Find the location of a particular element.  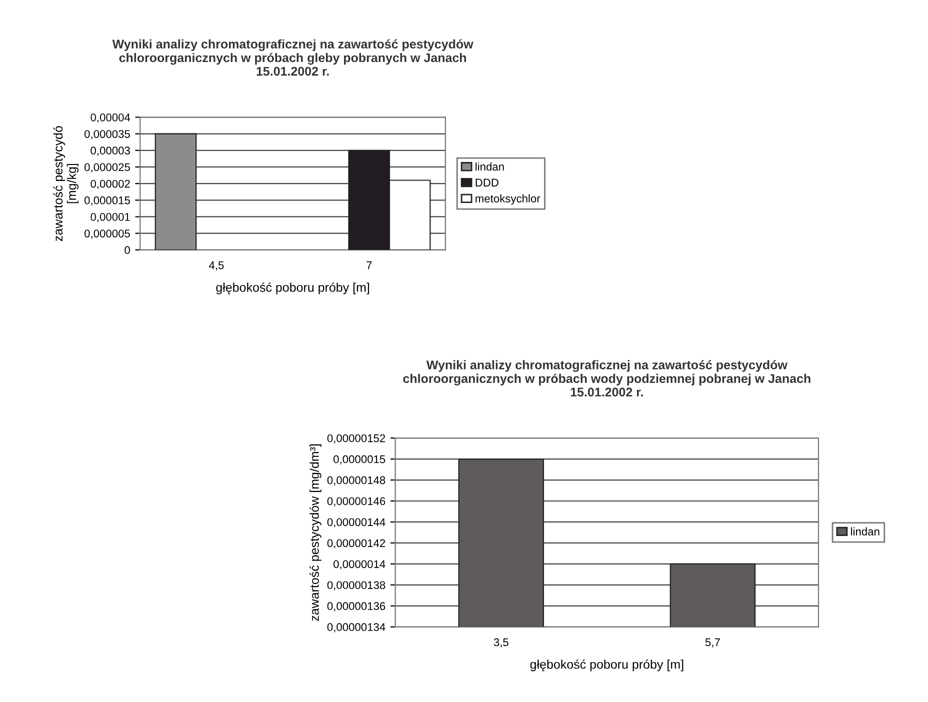

y-tick-label: 0,0000015 is located at coordinates (360, 459).